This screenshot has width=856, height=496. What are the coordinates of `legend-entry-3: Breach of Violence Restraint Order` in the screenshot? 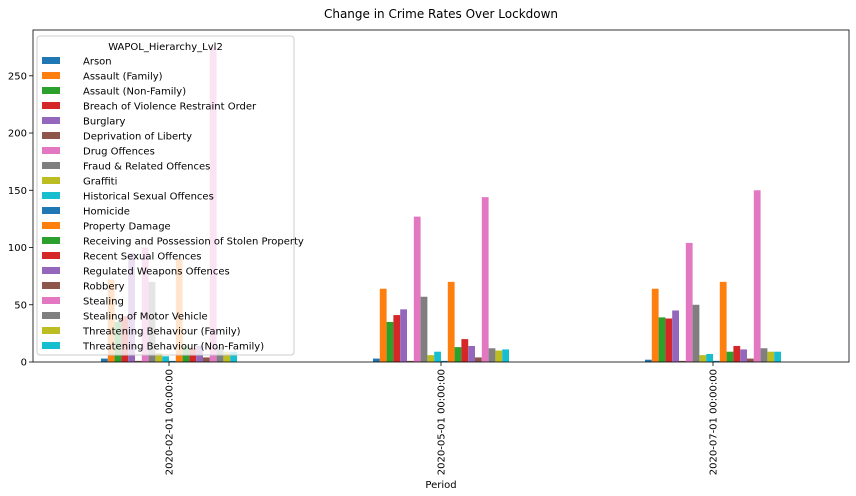 It's located at (170, 107).